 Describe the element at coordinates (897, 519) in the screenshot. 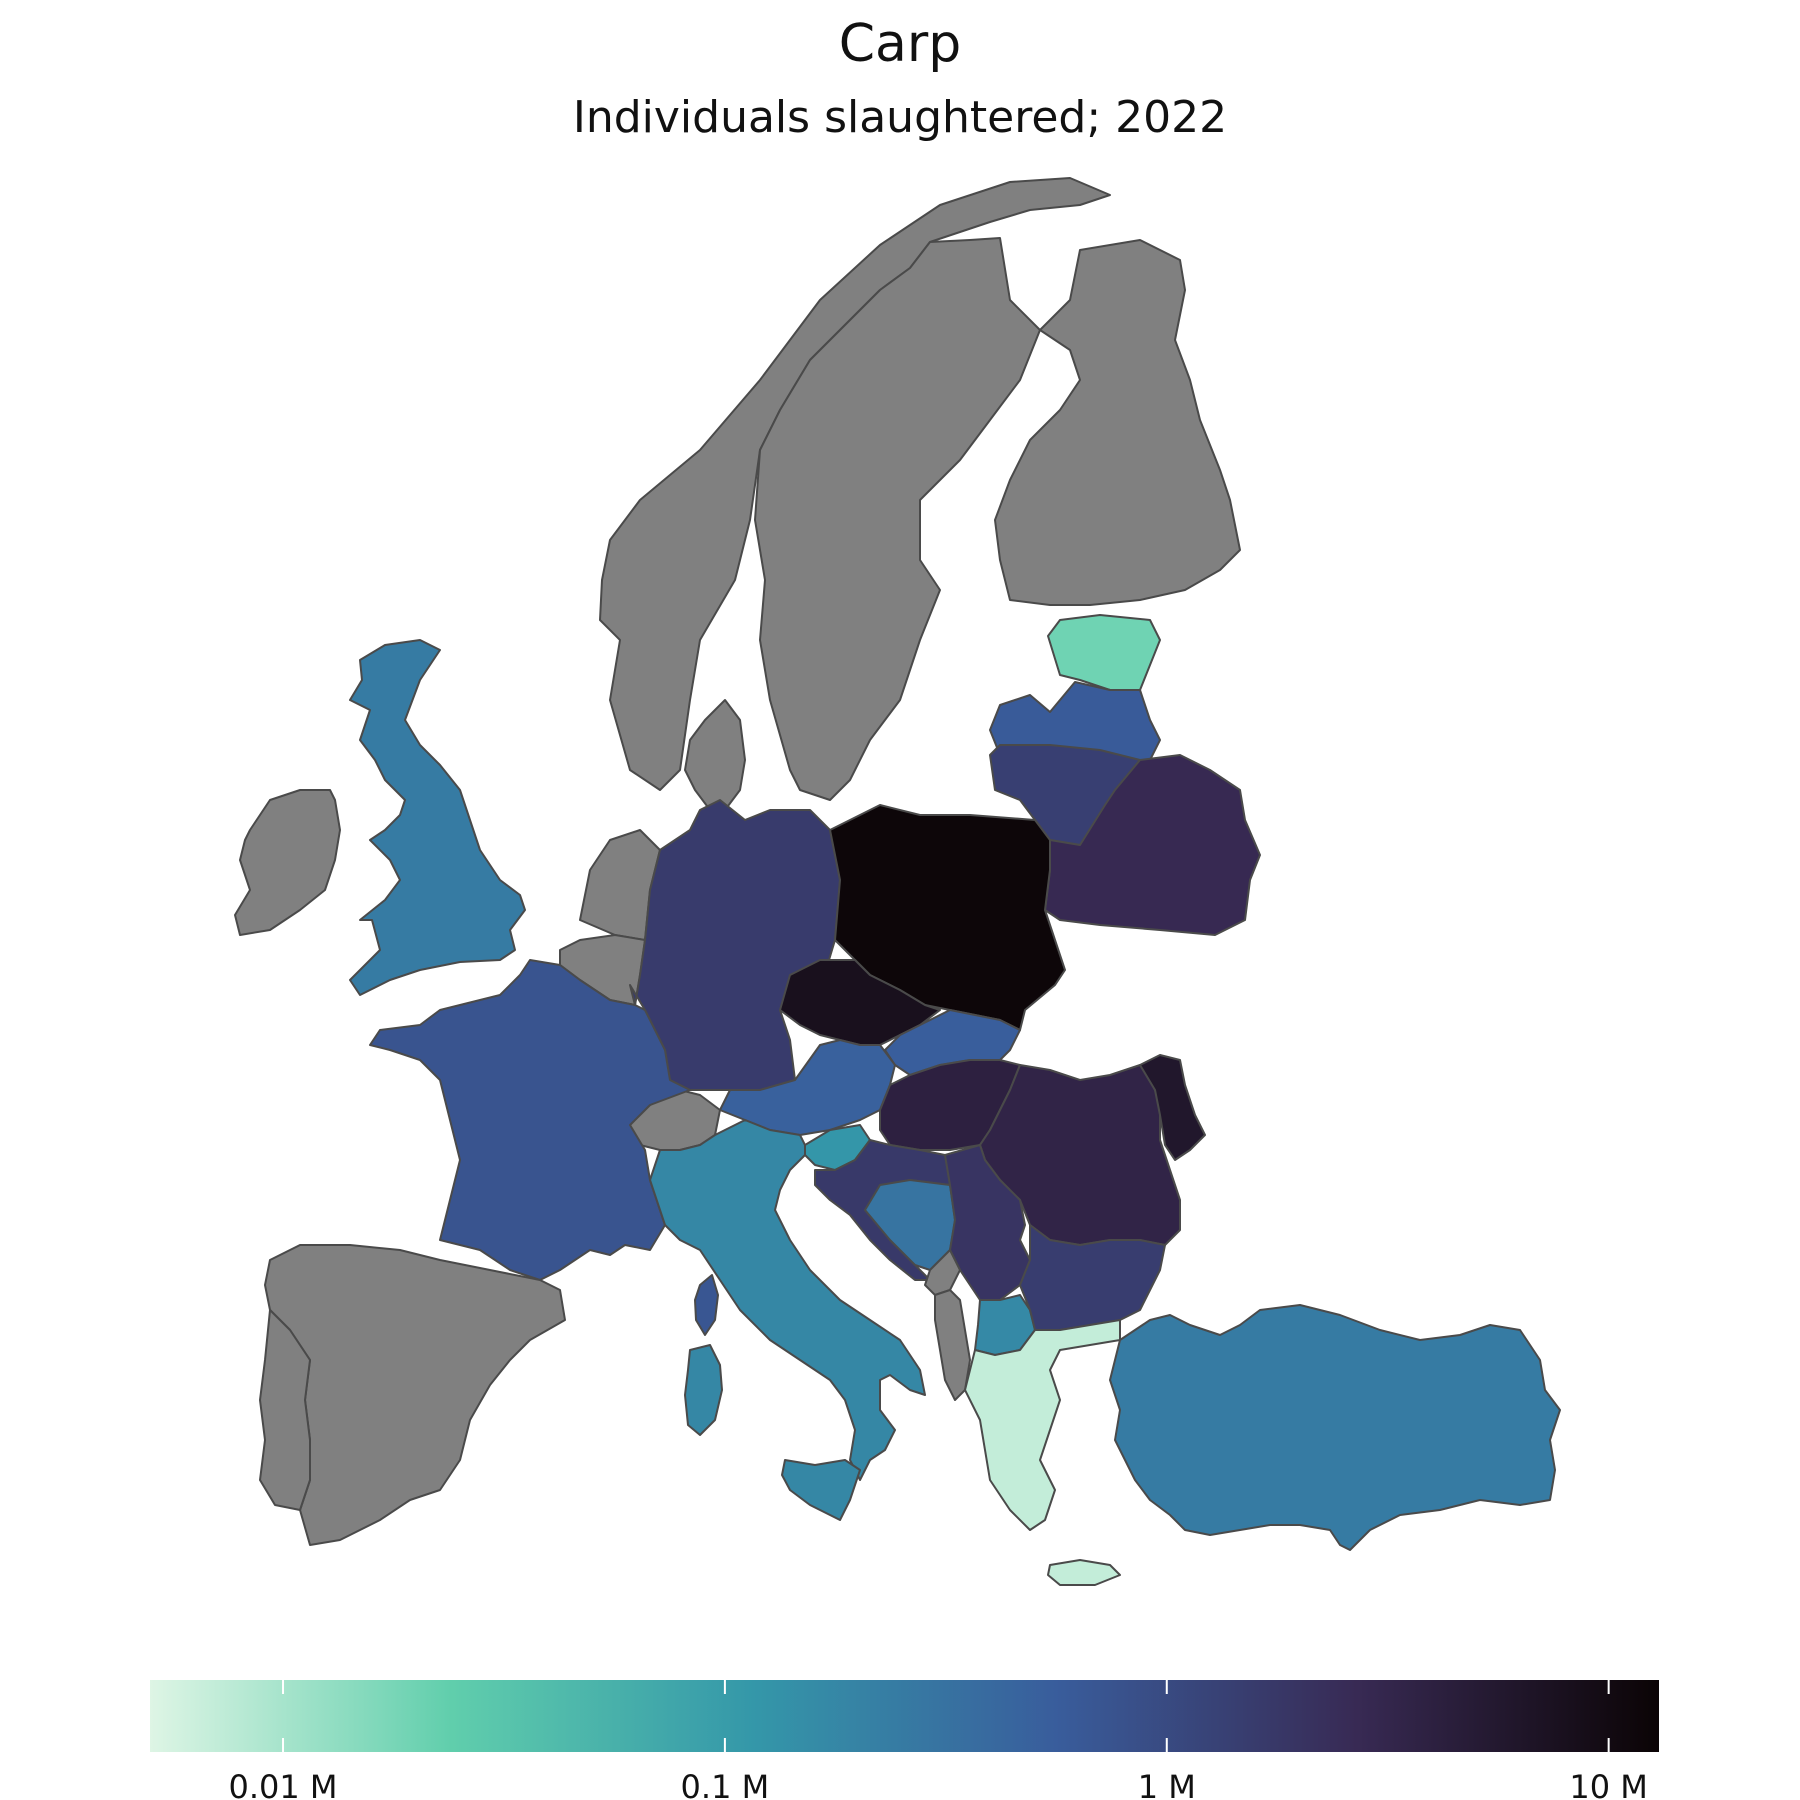

I see `country-sweden` at that location.